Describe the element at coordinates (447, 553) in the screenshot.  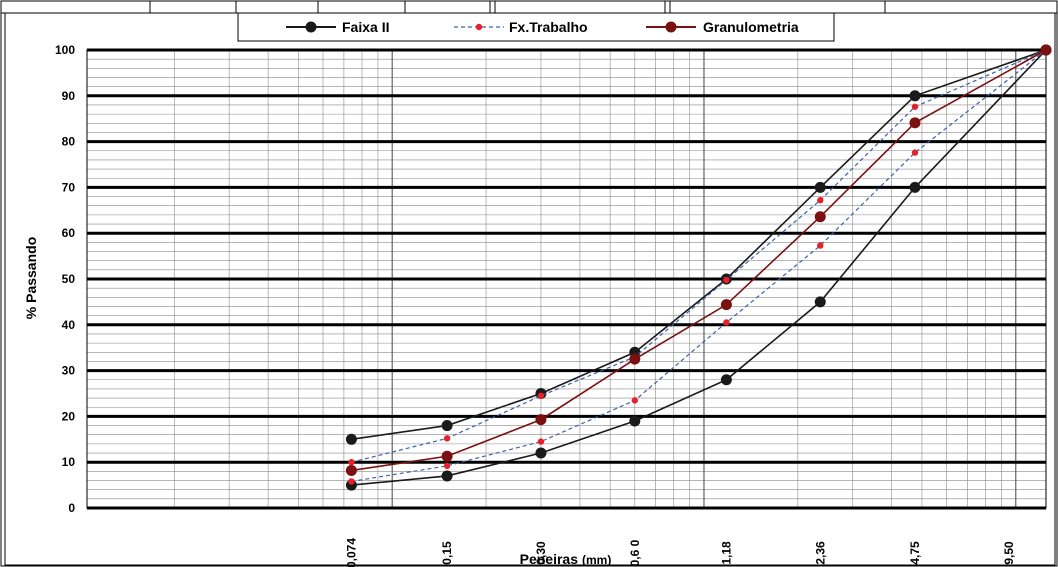
I see `x-tick-label: 0,15` at that location.